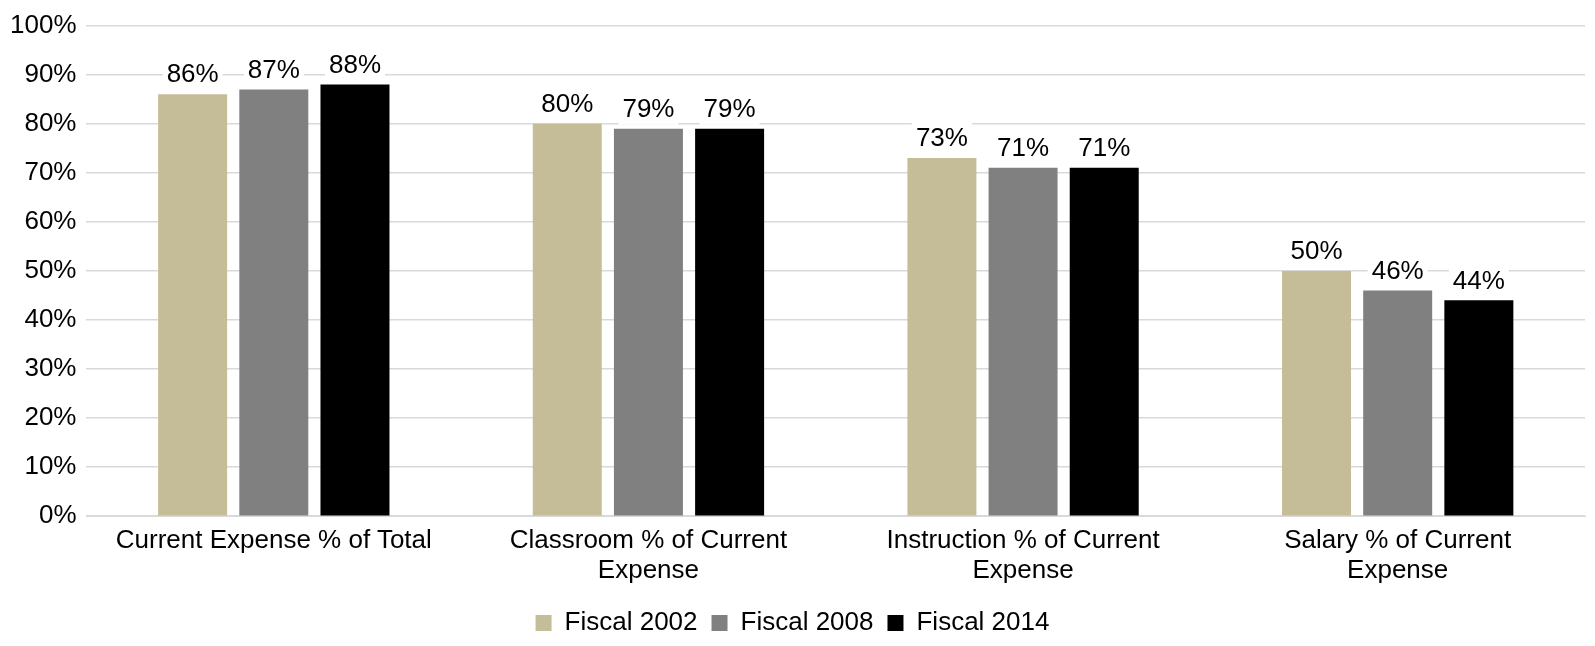  I want to click on y-tick-label: 100%, so click(43, 23).